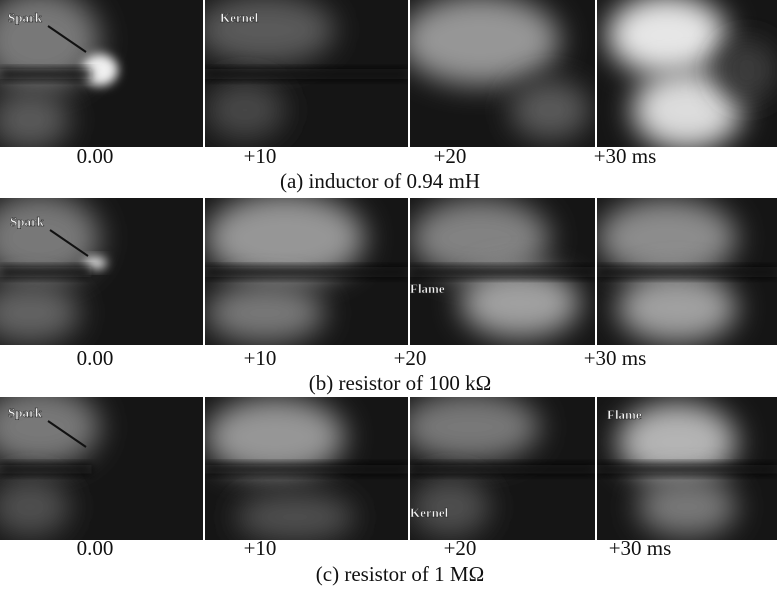 Image resolution: width=777 pixels, height=590 pixels. I want to click on caption: (a) inductor of 0.94 mH, so click(380, 181).